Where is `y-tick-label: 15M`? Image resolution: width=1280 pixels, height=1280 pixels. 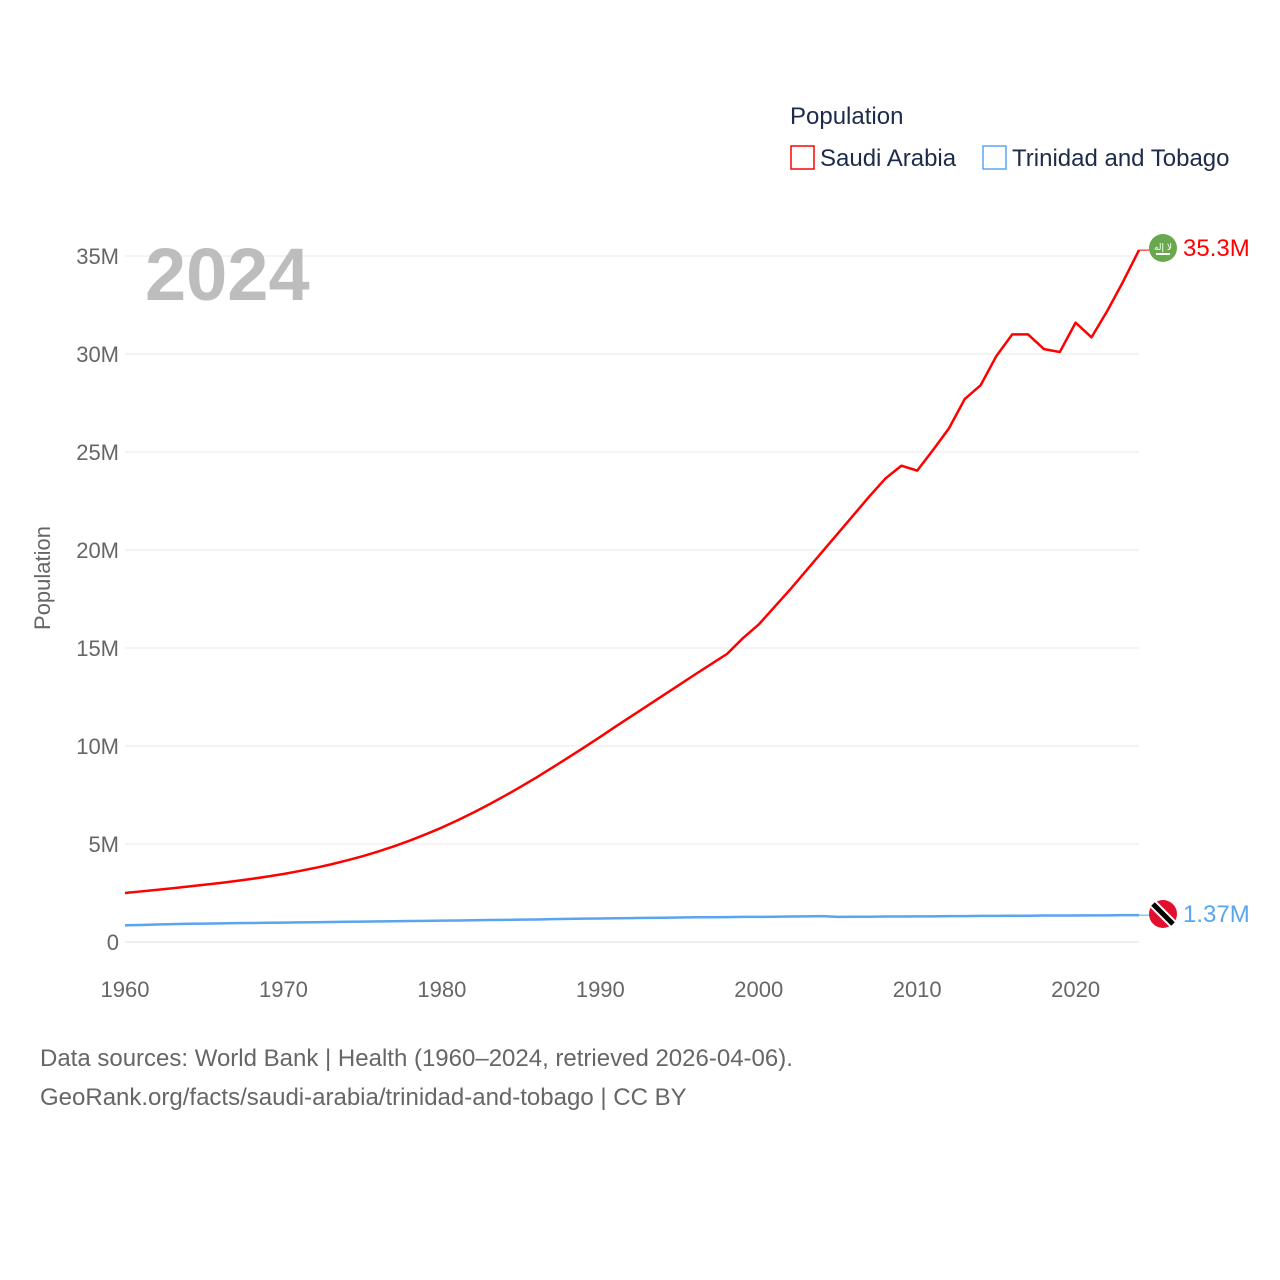
y-tick-label: 15M is located at coordinates (97, 648).